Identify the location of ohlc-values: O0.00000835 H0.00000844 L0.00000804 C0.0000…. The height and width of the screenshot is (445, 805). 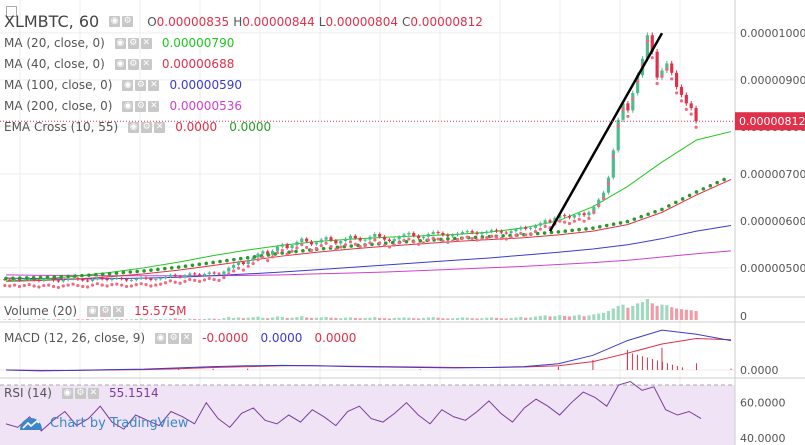
(313, 22).